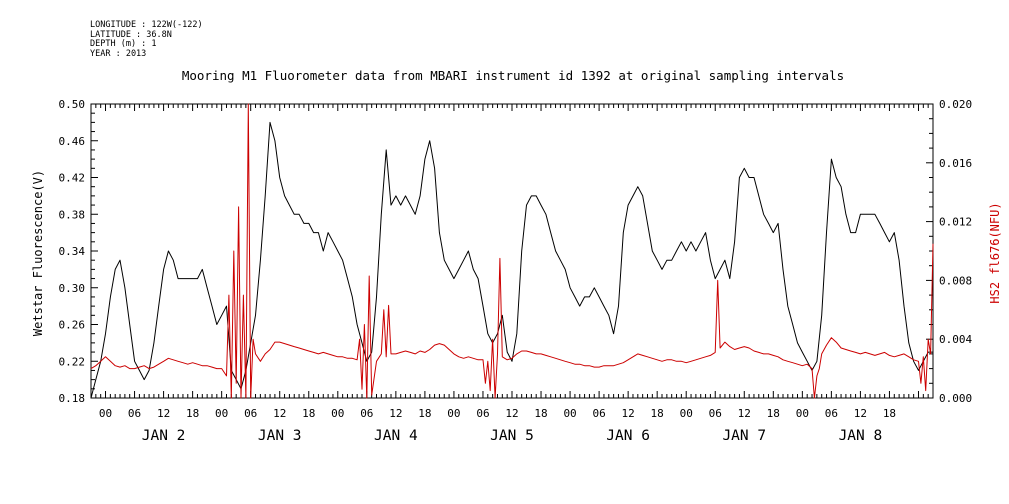  What do you see at coordinates (72, 104) in the screenshot?
I see `y-left-tick-label: 0.50` at bounding box center [72, 104].